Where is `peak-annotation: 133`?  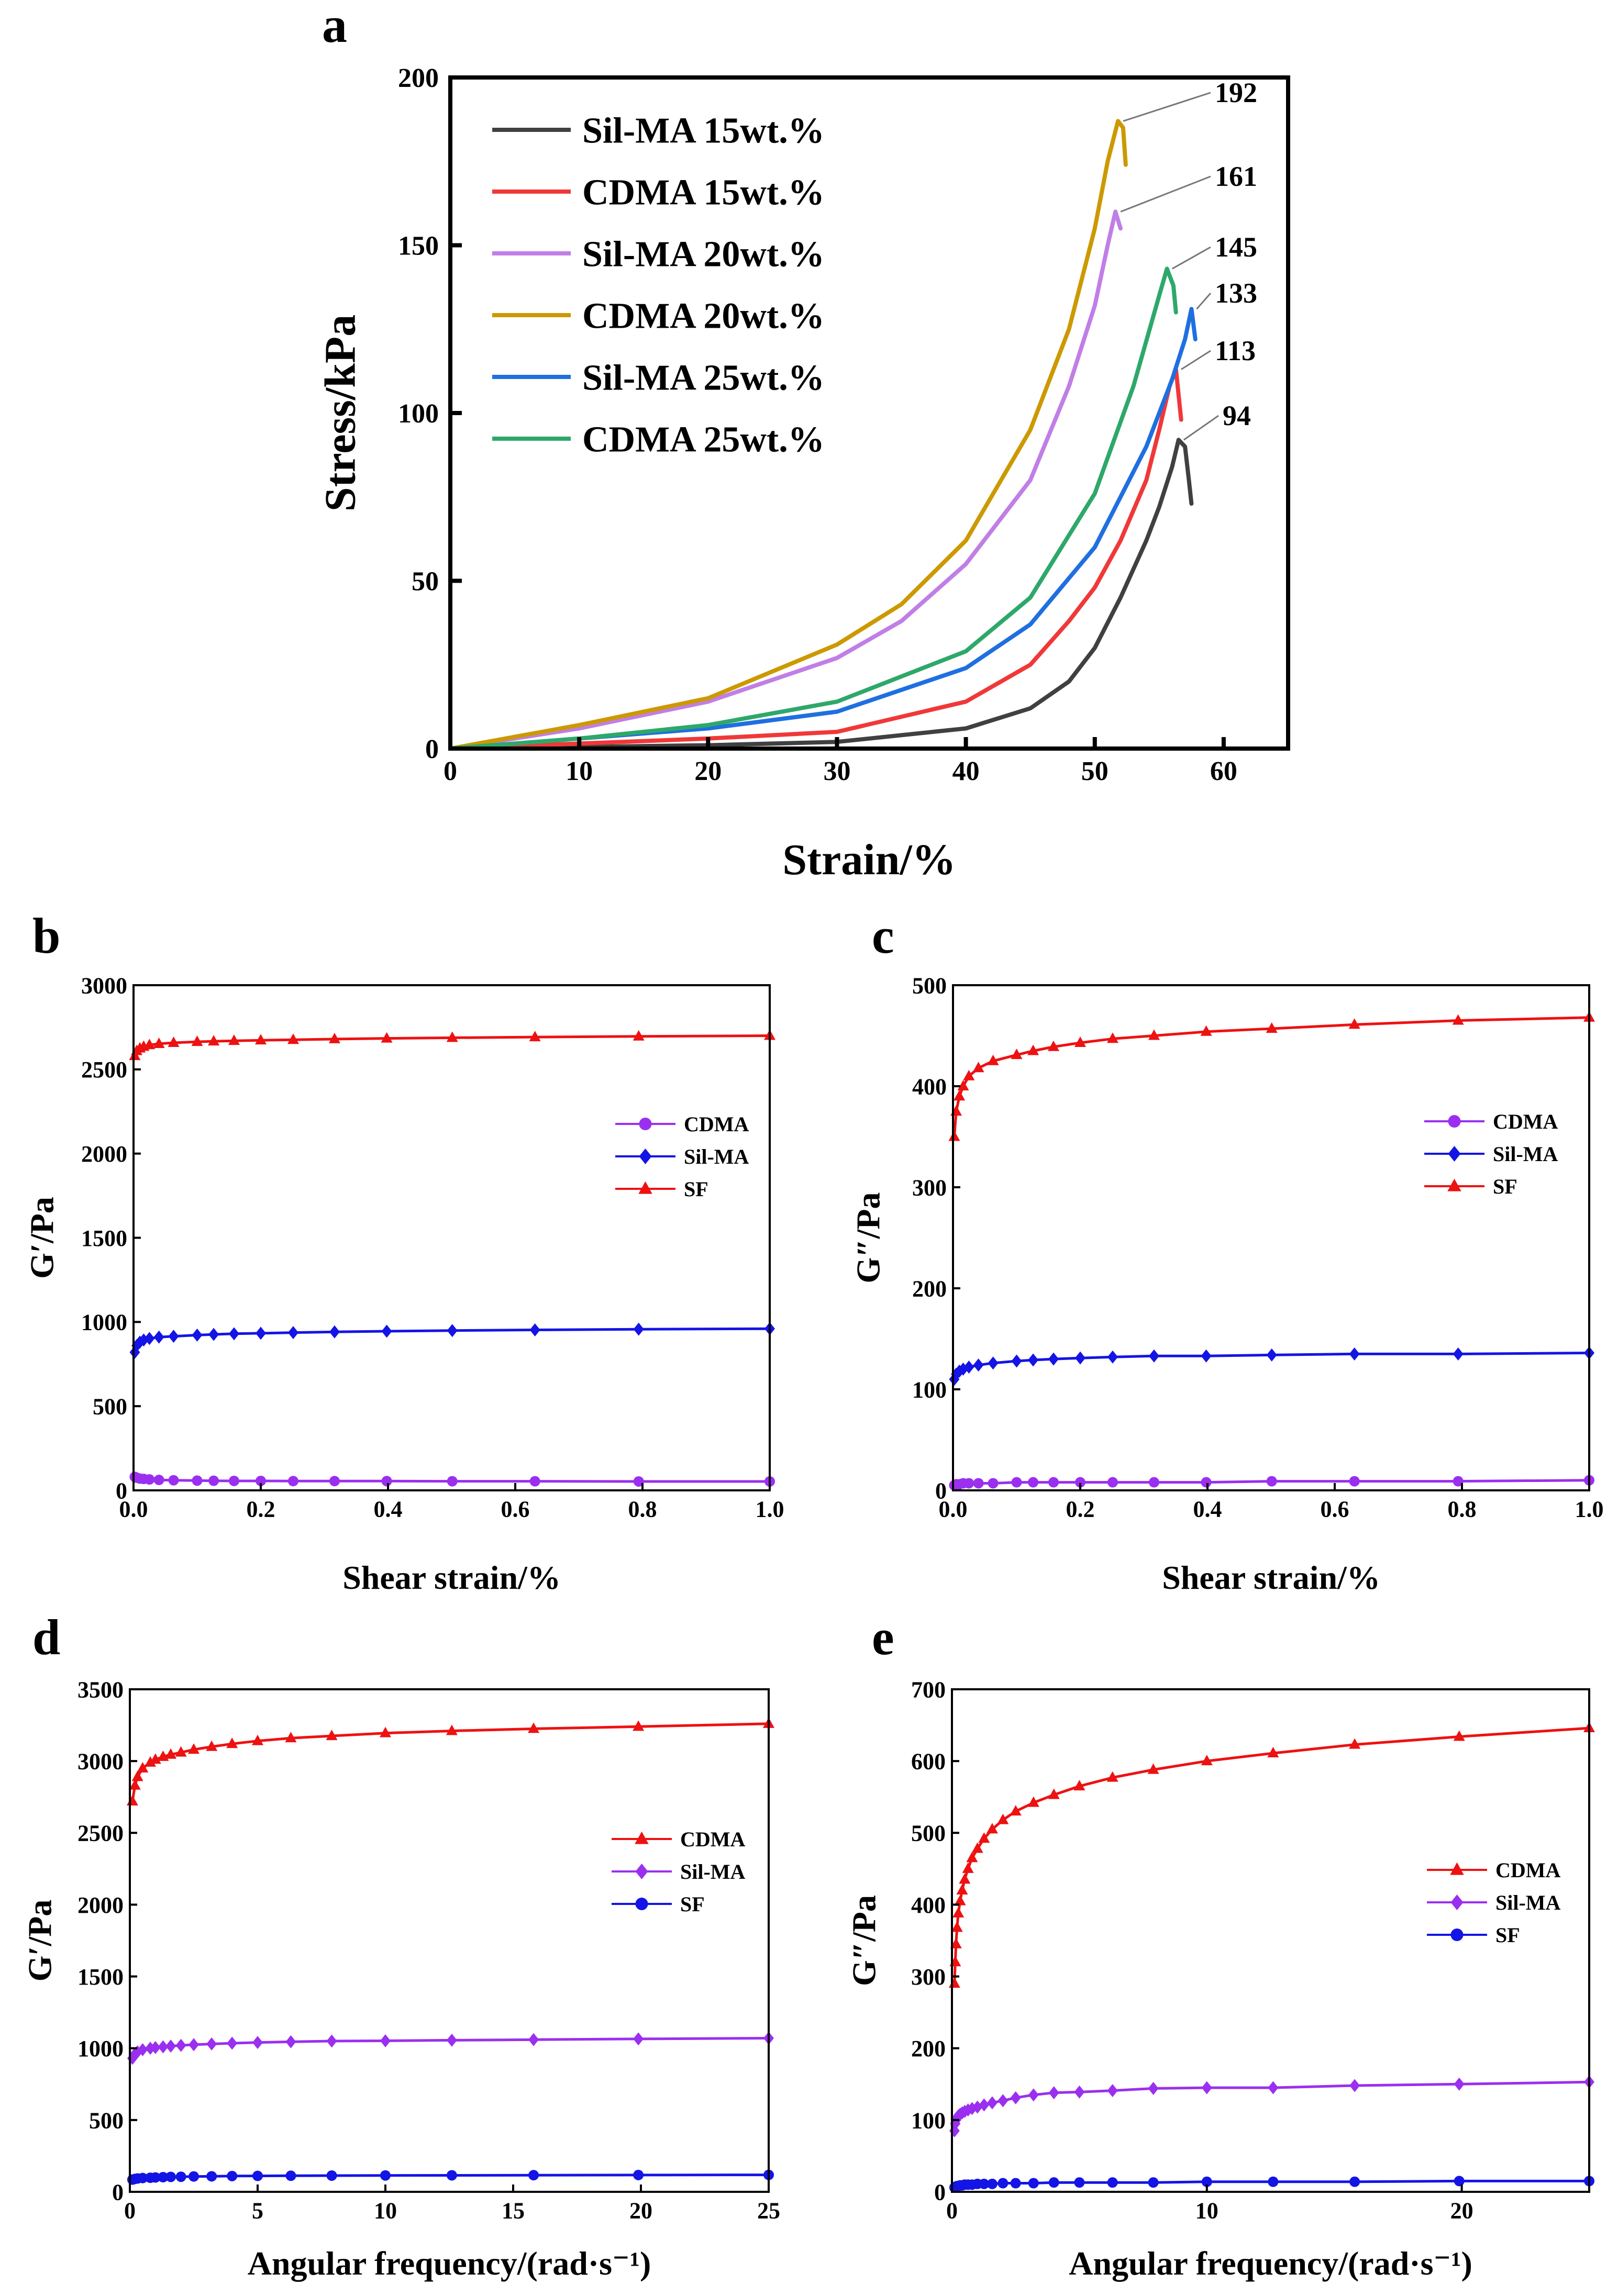
peak-annotation: 133 is located at coordinates (1227, 294).